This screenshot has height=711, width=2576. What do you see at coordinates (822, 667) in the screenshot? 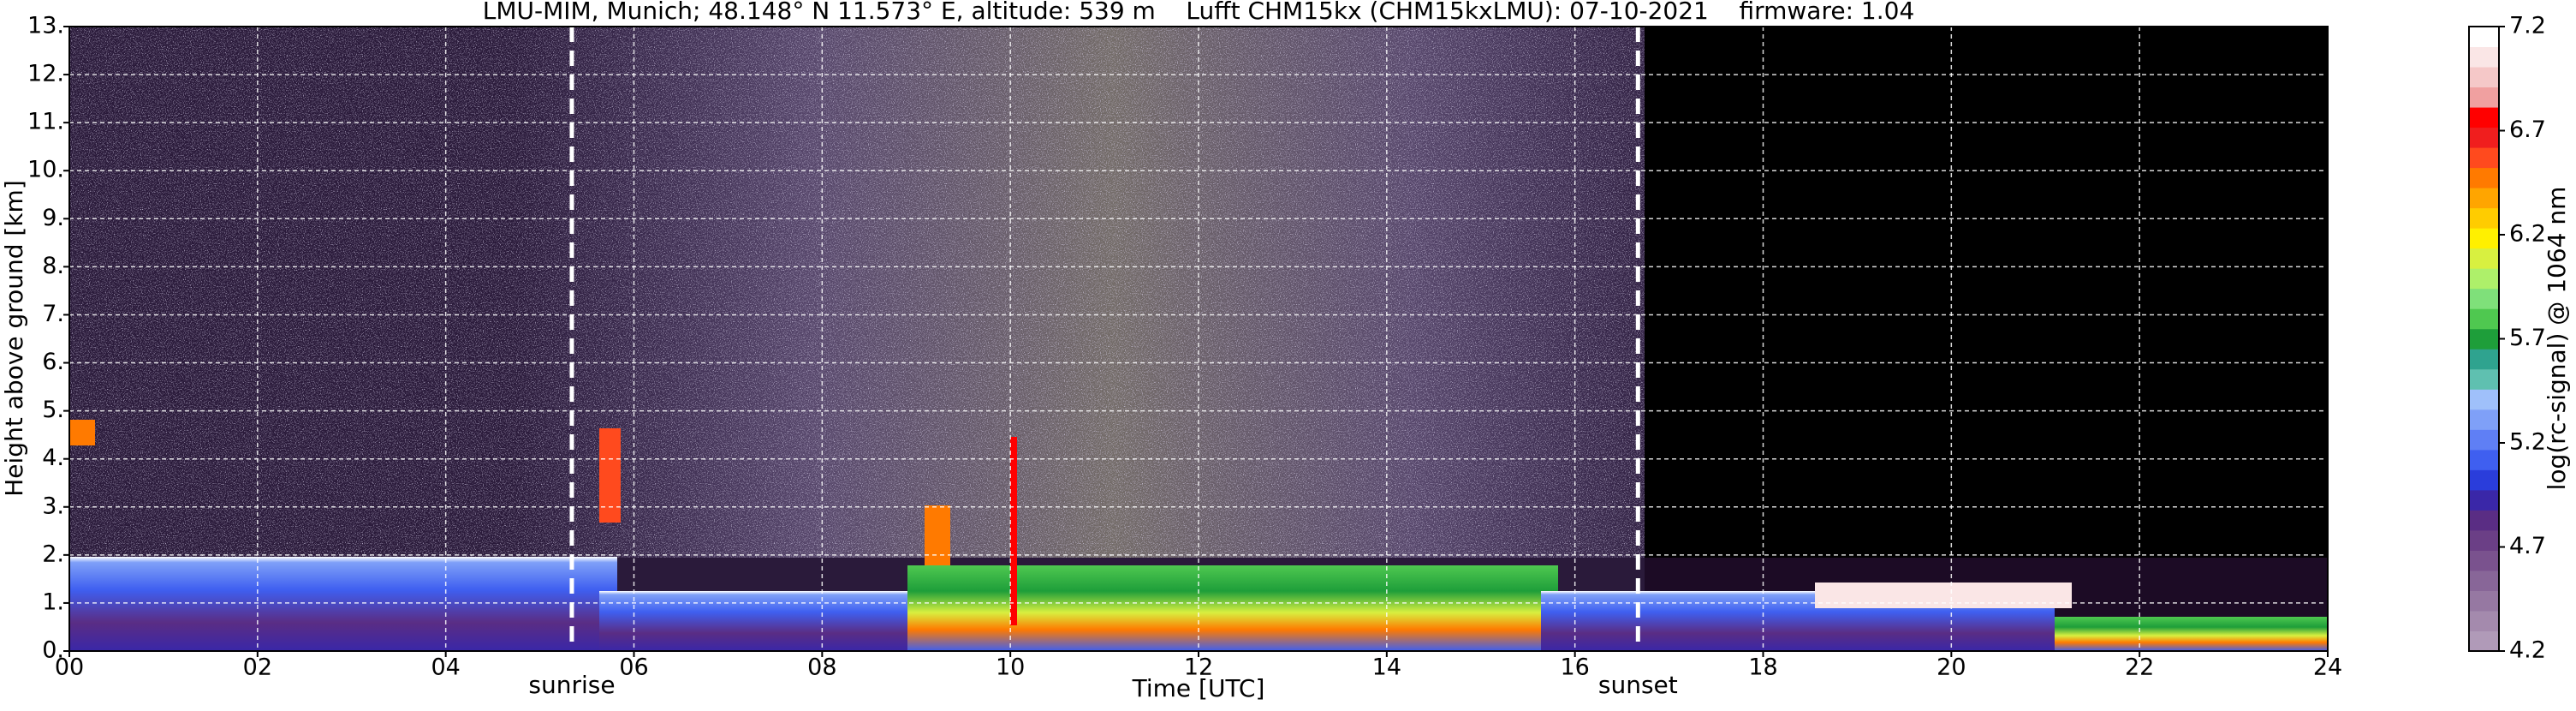
I see `x-tick-label: 08` at bounding box center [822, 667].